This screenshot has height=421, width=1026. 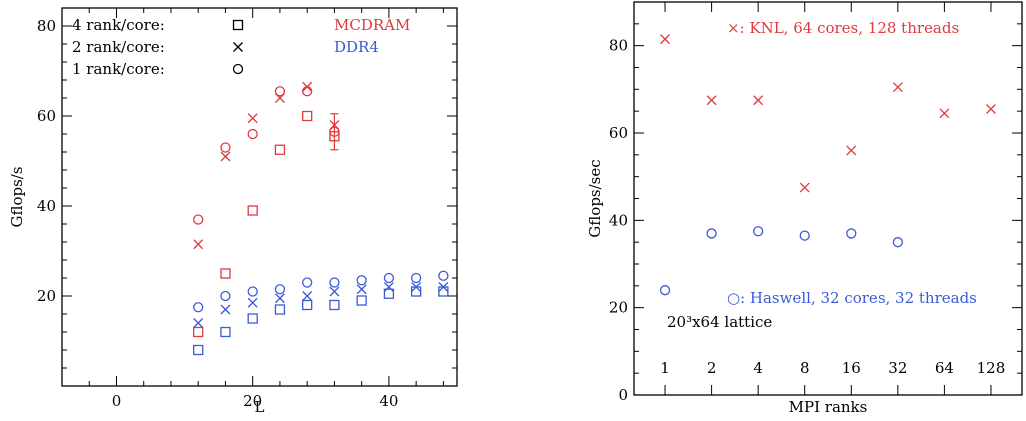 What do you see at coordinates (238, 69) in the screenshot?
I see `legend-marker-circle` at bounding box center [238, 69].